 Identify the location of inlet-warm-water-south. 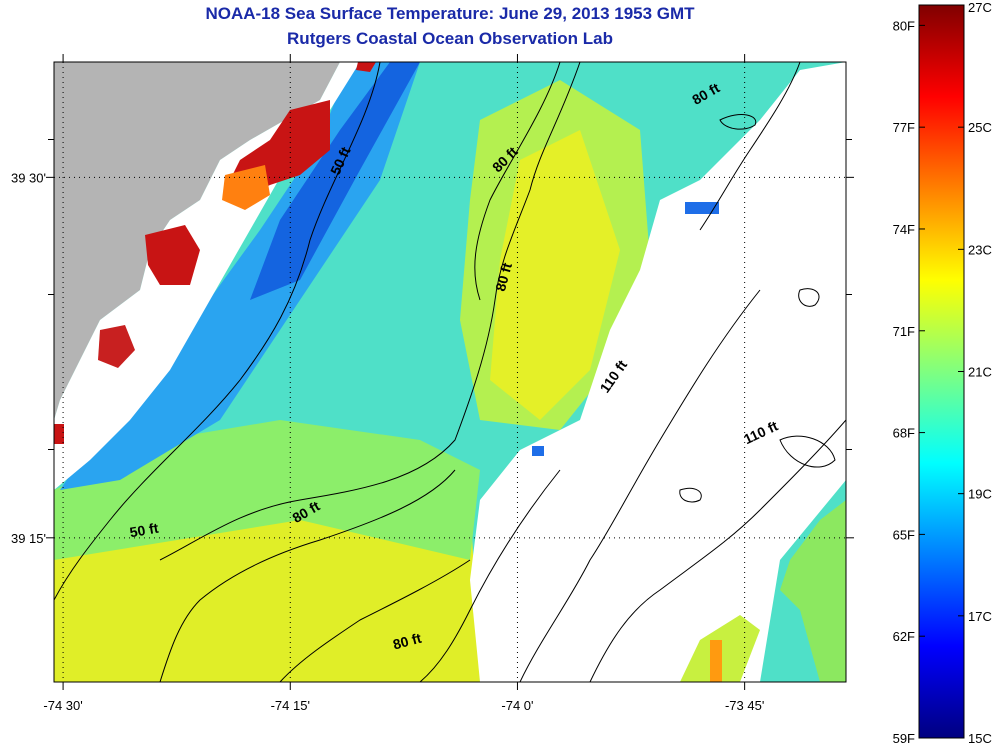
(116, 346).